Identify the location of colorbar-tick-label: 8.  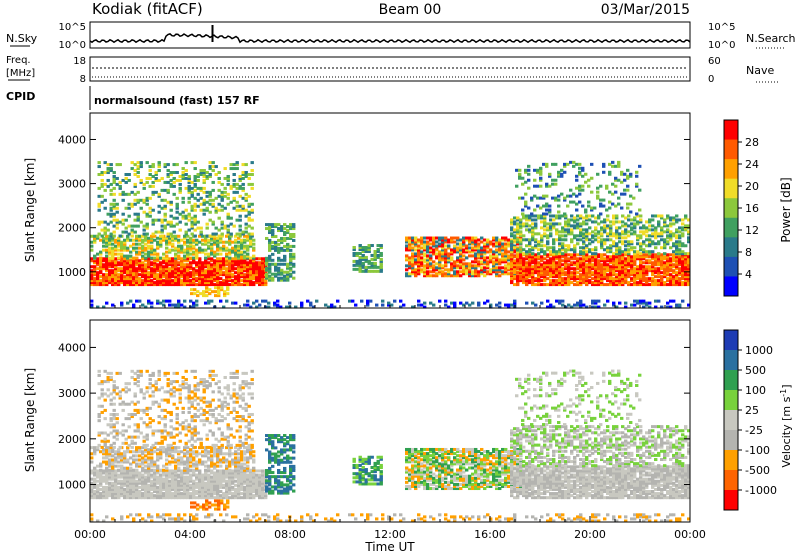
(748, 252).